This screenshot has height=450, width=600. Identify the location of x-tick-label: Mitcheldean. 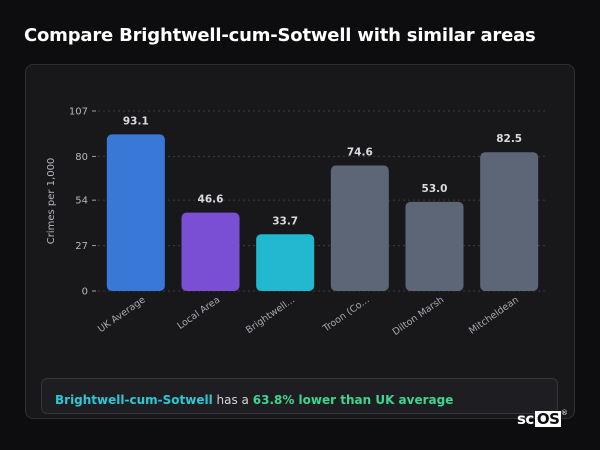
(494, 315).